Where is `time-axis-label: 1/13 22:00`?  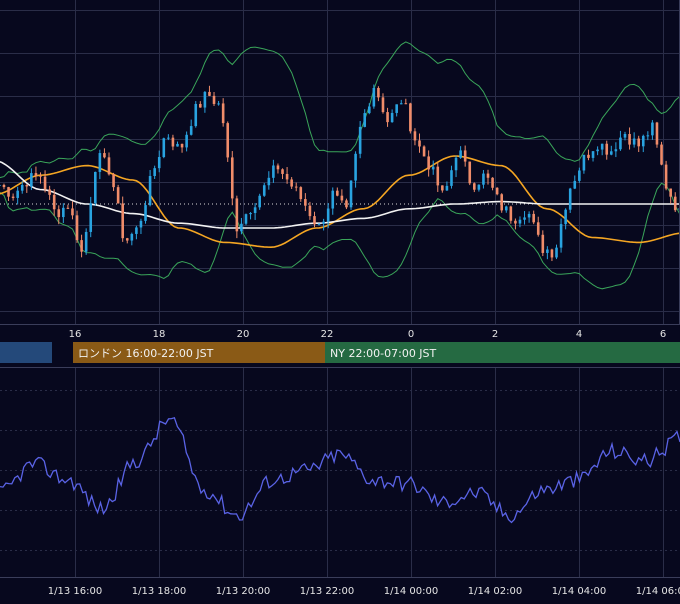
time-axis-label: 1/13 22:00 is located at coordinates (327, 591).